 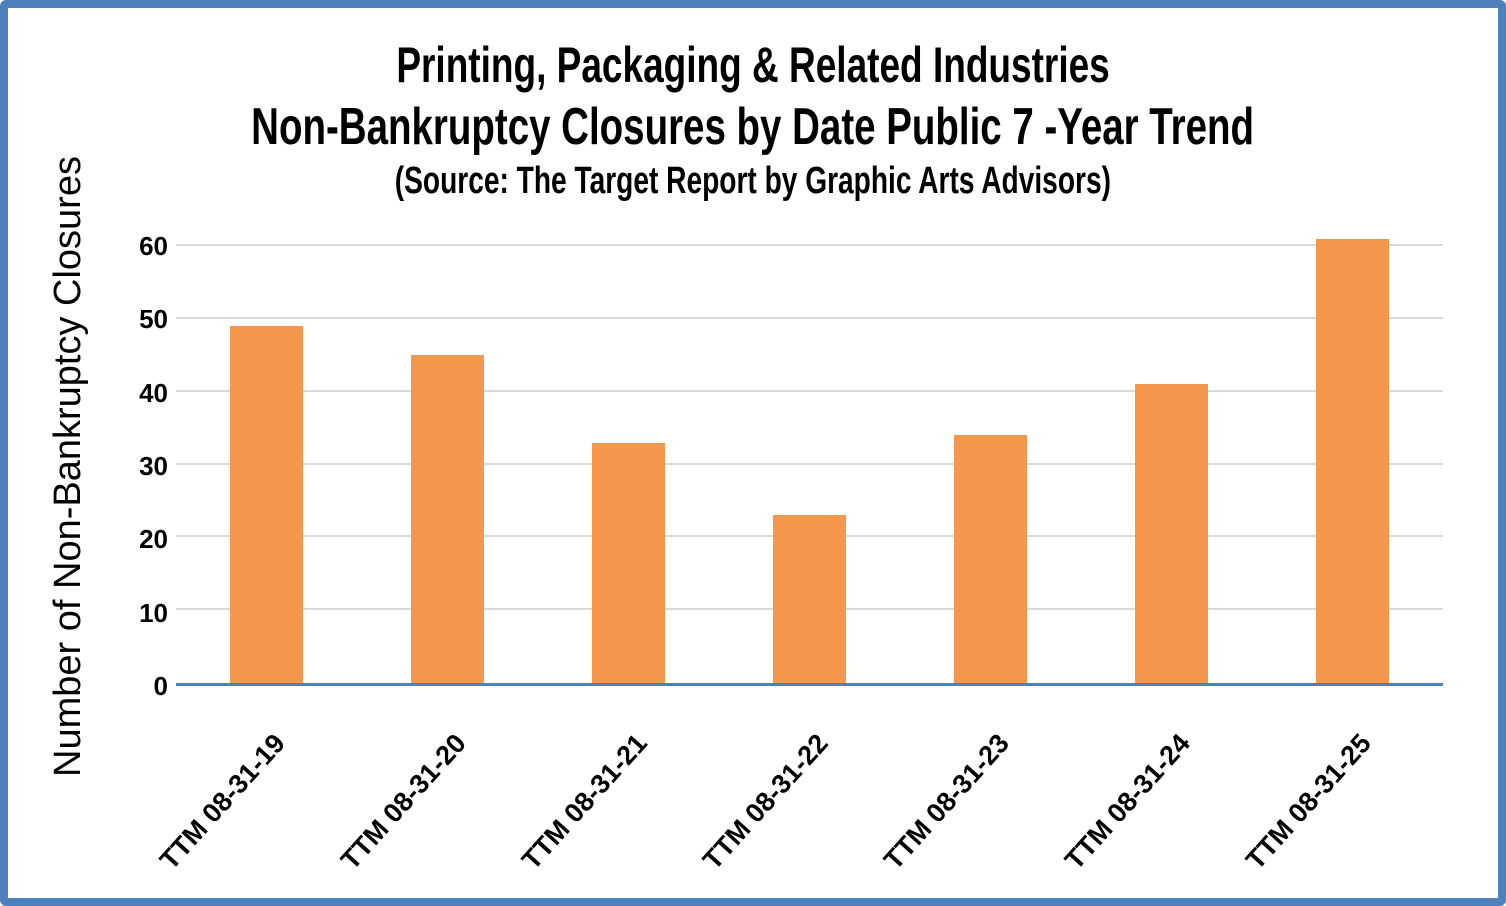 I want to click on bar-TTM 08-31-20, so click(x=447, y=519).